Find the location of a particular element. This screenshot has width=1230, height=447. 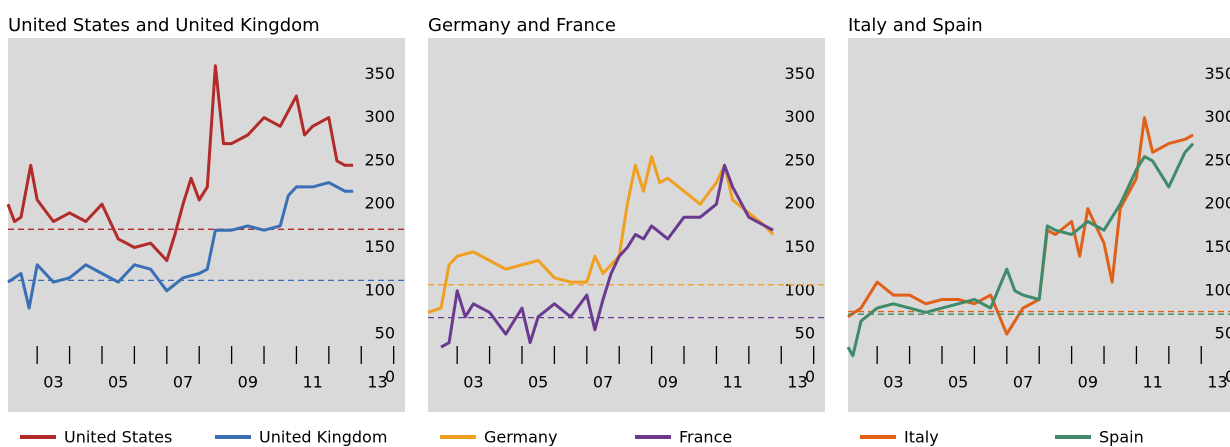

panel-title: Italy and Spain is located at coordinates (915, 25).